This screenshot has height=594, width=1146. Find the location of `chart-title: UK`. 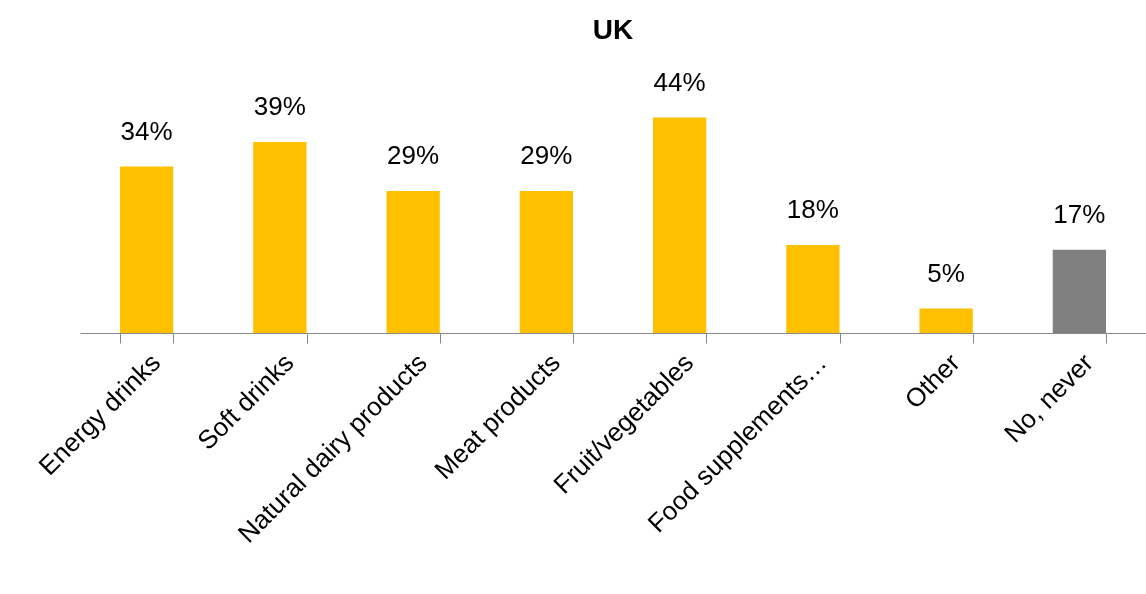

chart-title: UK is located at coordinates (613, 29).